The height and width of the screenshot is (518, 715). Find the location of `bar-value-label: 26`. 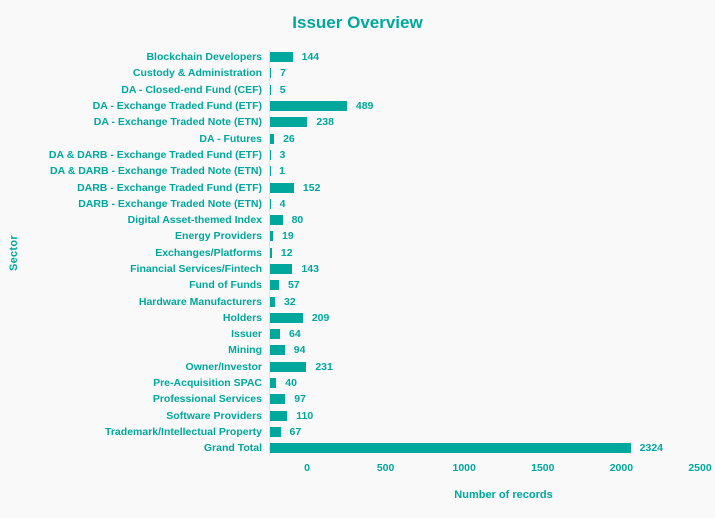

bar-value-label: 26 is located at coordinates (289, 138).